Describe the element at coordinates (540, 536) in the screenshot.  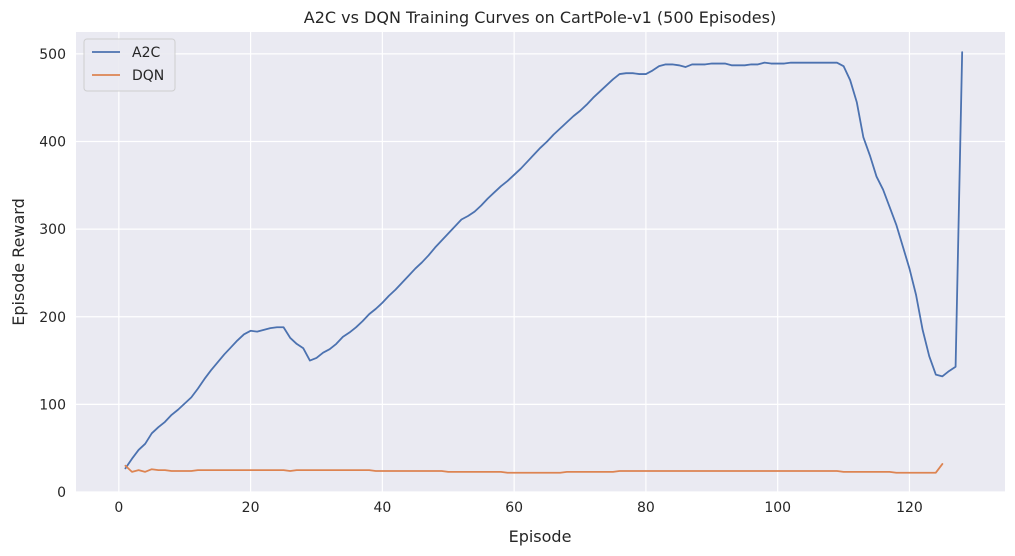
I see `x-axis-label: Episode` at that location.